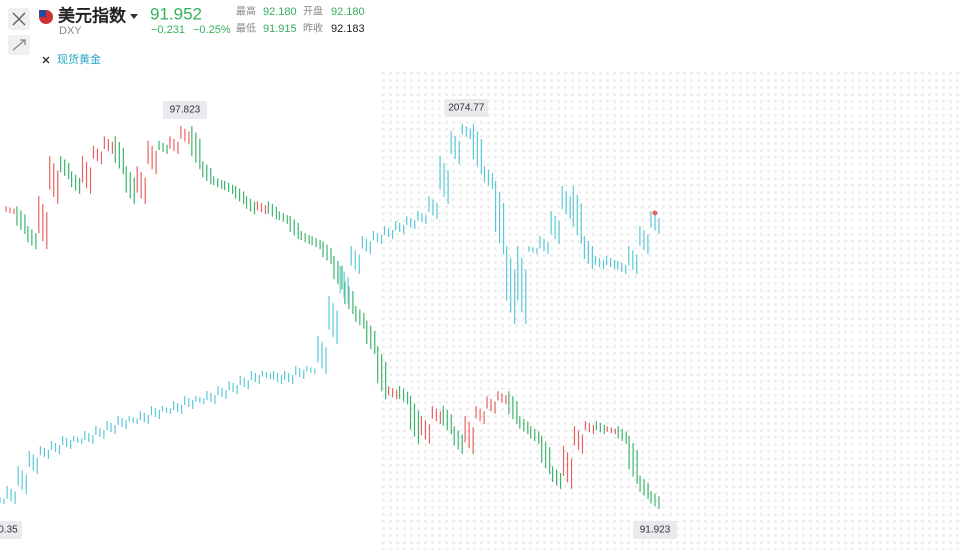  What do you see at coordinates (70, 31) in the screenshot?
I see `symbol-code: DXY` at bounding box center [70, 31].